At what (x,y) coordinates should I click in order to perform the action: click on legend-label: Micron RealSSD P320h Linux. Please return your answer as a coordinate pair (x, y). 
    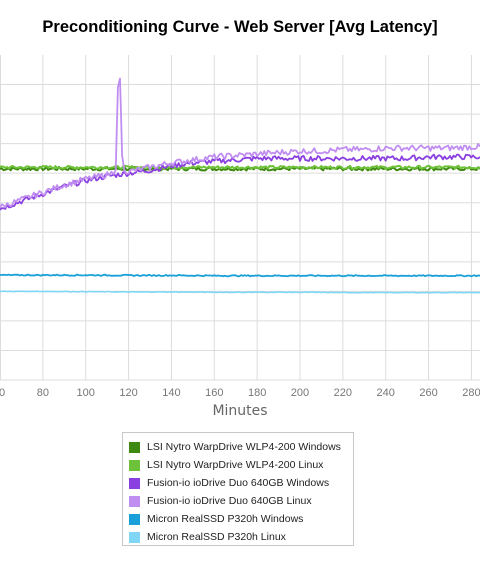
    Looking at the image, I should click on (216, 537).